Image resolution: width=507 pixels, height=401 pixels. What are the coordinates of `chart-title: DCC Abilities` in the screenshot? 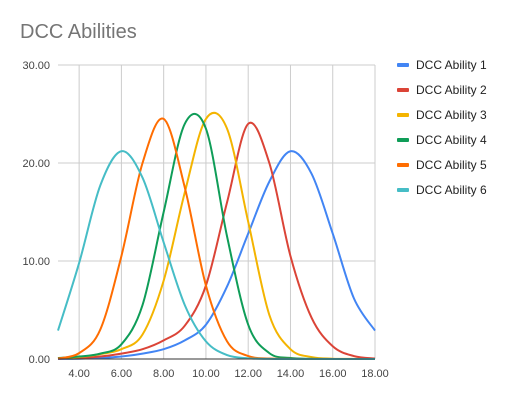 It's located at (78, 32).